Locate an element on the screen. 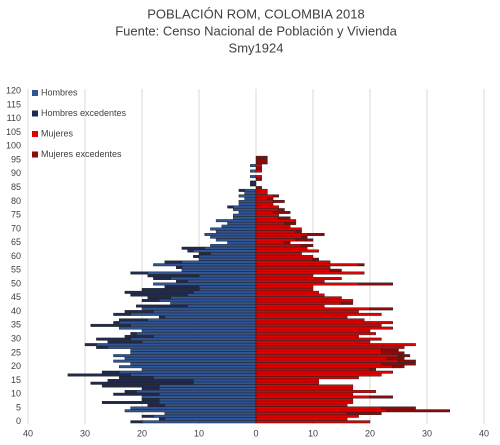  legend-label: Mujeres is located at coordinates (57, 133).